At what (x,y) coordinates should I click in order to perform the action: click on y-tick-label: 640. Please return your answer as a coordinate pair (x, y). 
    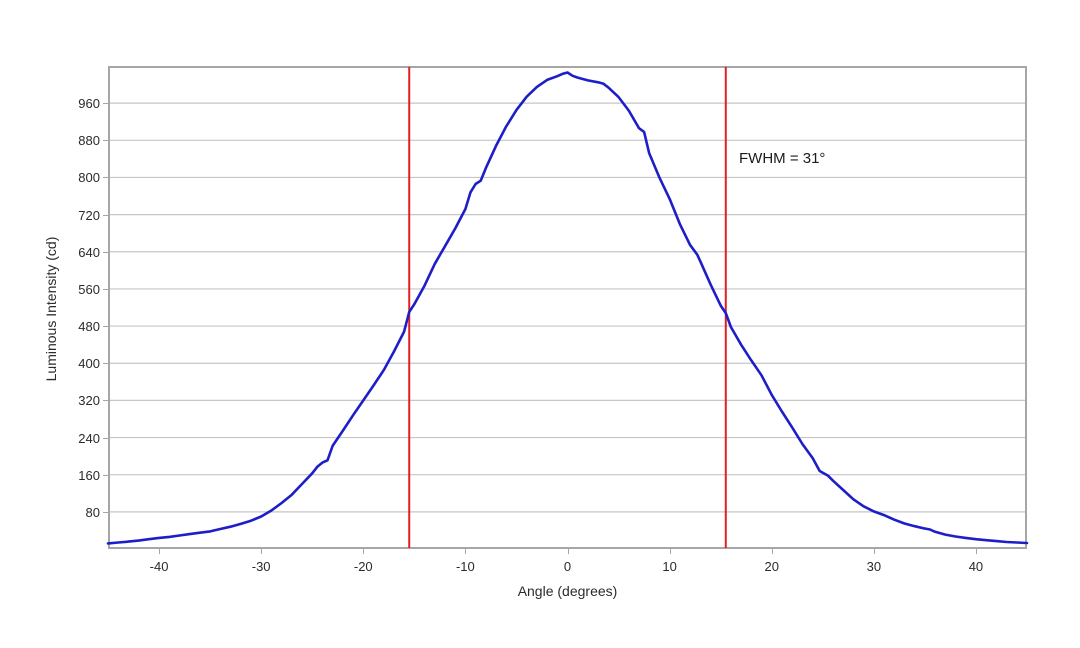
    Looking at the image, I should click on (89, 252).